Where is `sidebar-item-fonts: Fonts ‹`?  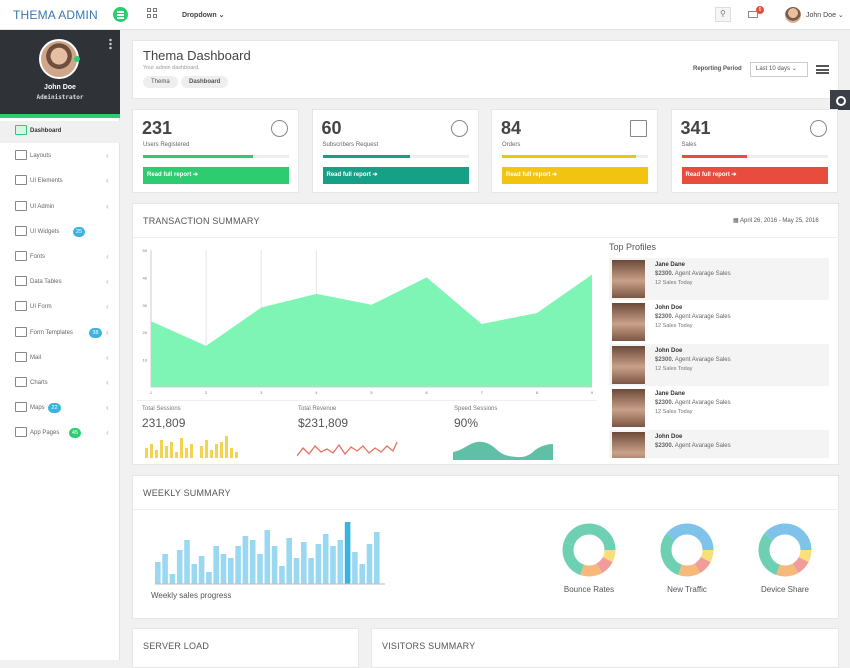 sidebar-item-fonts: Fonts ‹ is located at coordinates (60, 258).